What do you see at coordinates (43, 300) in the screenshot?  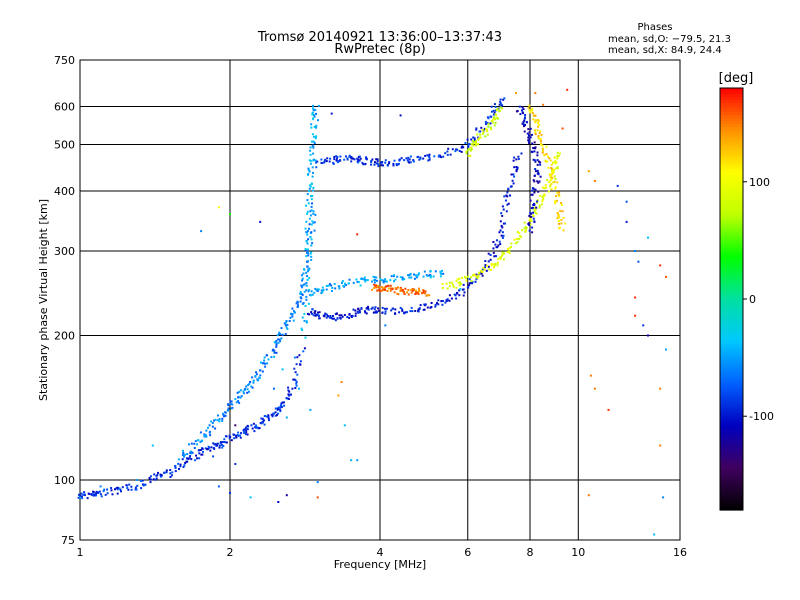 I see `y-axis-label: Stationary phase Virtual Height [km]` at bounding box center [43, 300].